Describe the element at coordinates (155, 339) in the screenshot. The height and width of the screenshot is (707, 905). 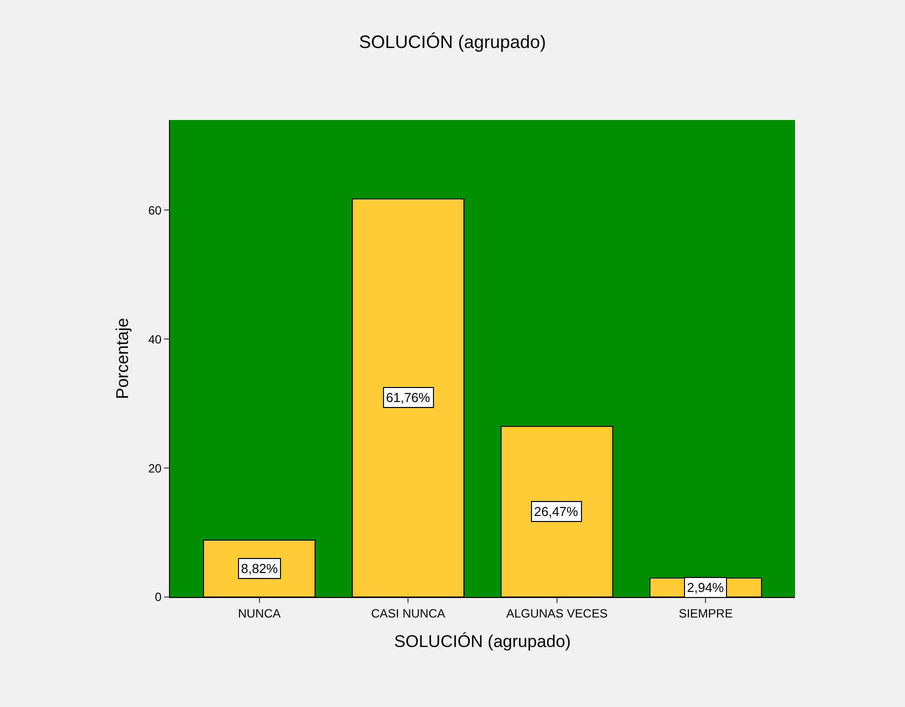
I see `y-tick-label: 40` at that location.